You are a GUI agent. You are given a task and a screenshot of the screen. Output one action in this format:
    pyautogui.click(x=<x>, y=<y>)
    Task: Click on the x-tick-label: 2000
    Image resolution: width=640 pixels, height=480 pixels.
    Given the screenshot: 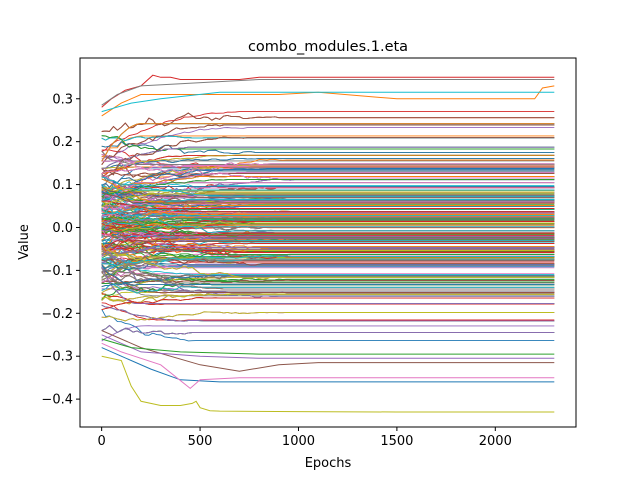 What is the action you would take?
    pyautogui.click(x=495, y=441)
    